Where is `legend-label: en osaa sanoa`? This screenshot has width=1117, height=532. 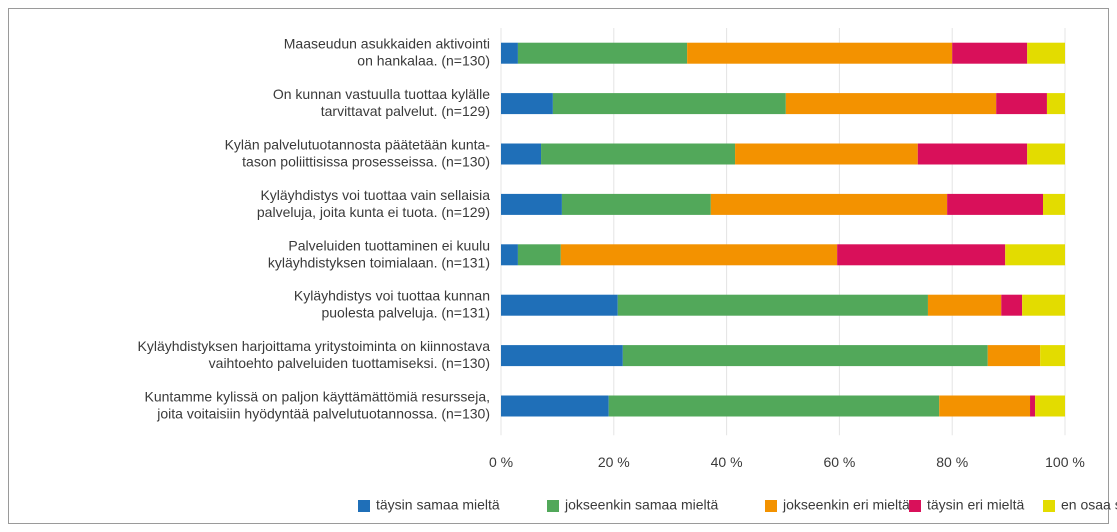 legend-label: en osaa sanoa is located at coordinates (1089, 505).